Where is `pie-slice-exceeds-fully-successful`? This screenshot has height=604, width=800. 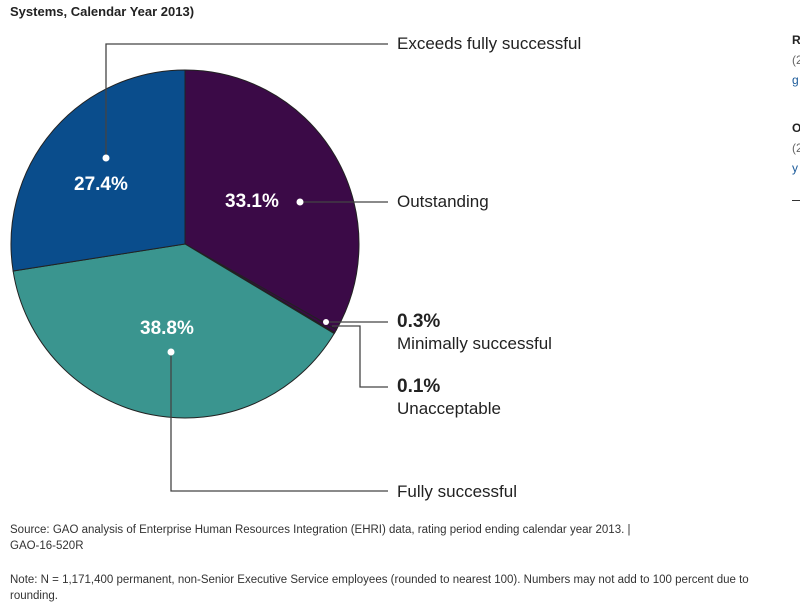
pie-slice-exceeds-fully-successful is located at coordinates (98, 170).